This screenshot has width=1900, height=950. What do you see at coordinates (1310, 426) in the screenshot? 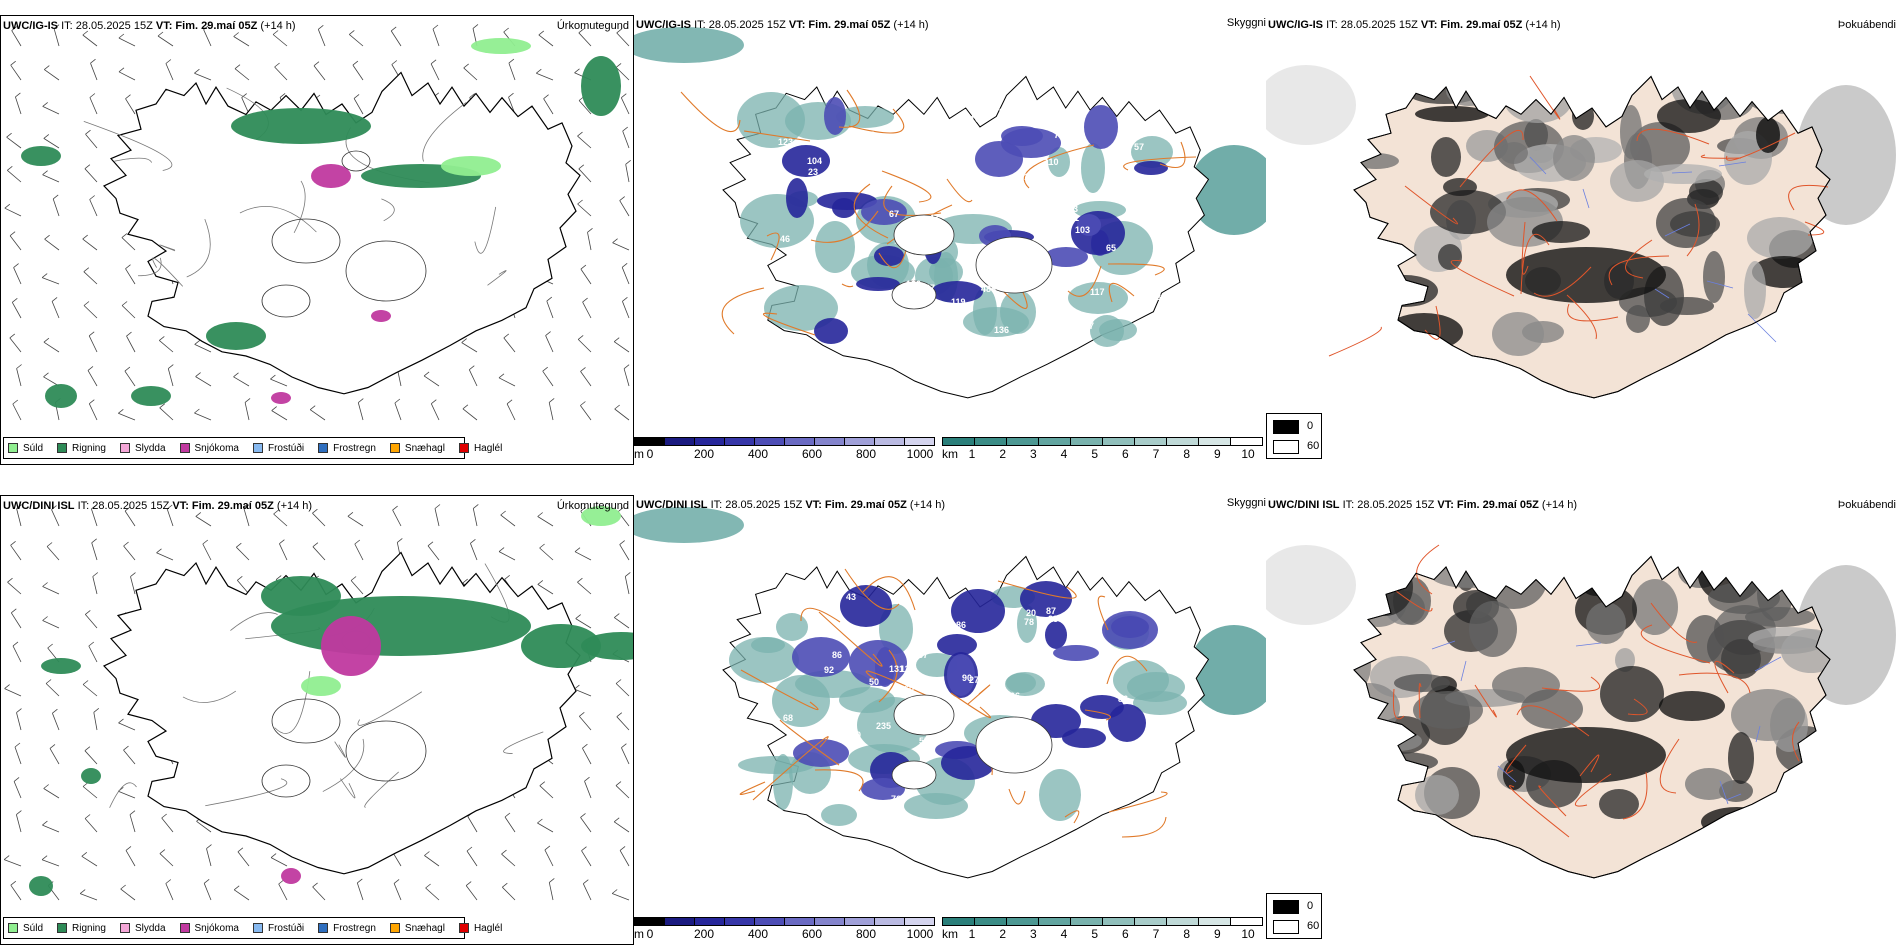
I see `fog-legend-label: 0` at bounding box center [1310, 426].